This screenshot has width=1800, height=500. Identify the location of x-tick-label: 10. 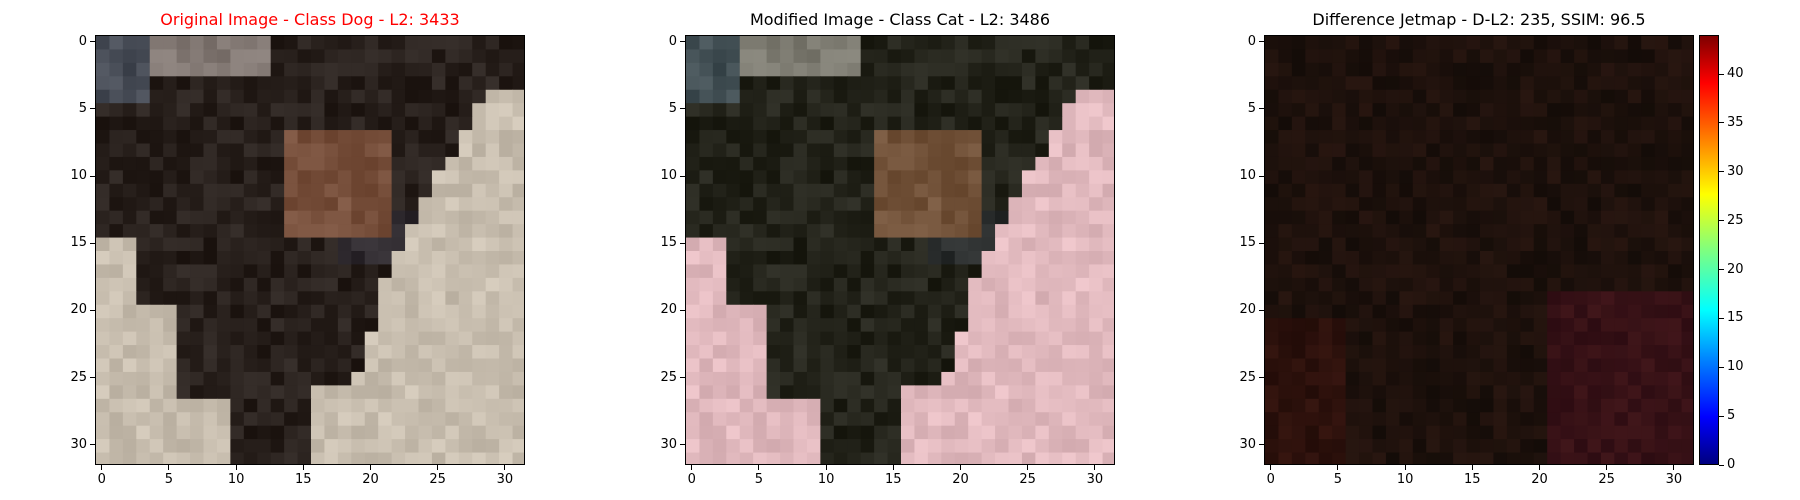
(1405, 479).